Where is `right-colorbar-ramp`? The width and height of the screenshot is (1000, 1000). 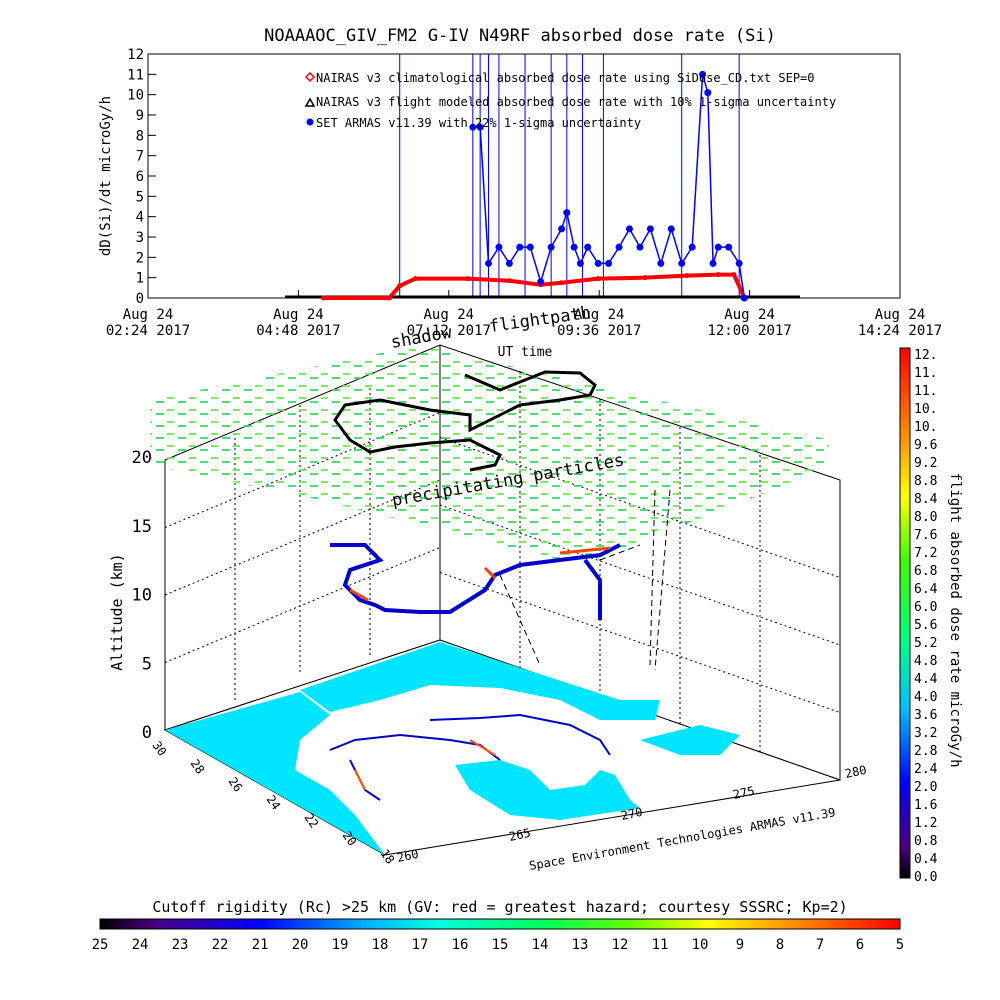
right-colorbar-ramp is located at coordinates (905, 613).